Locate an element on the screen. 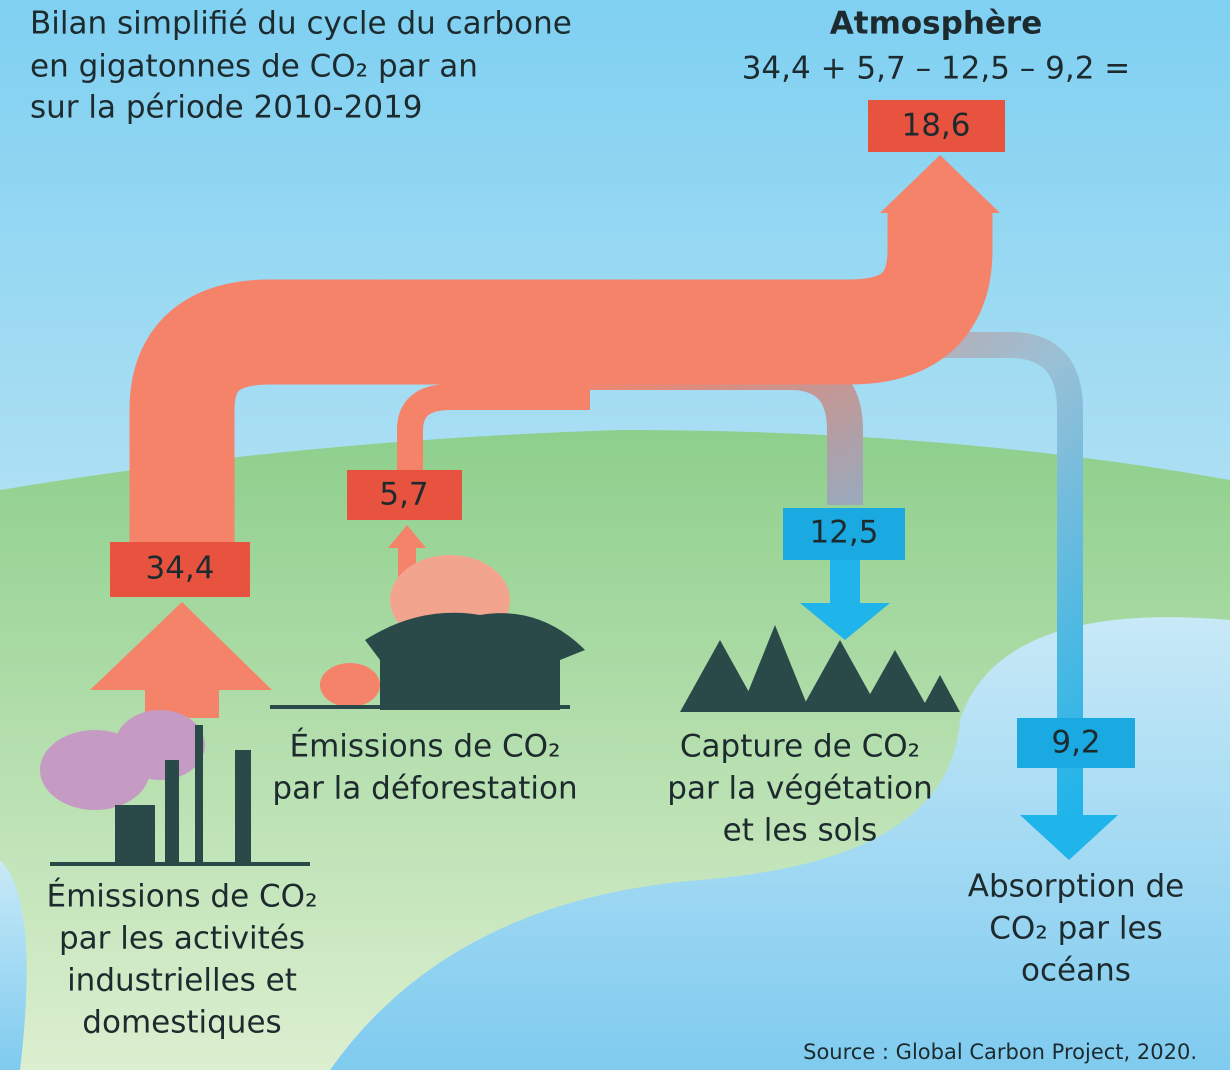 Image resolution: width=1230 pixels, height=1070 pixels. flow-label: par la végétation is located at coordinates (799, 789).